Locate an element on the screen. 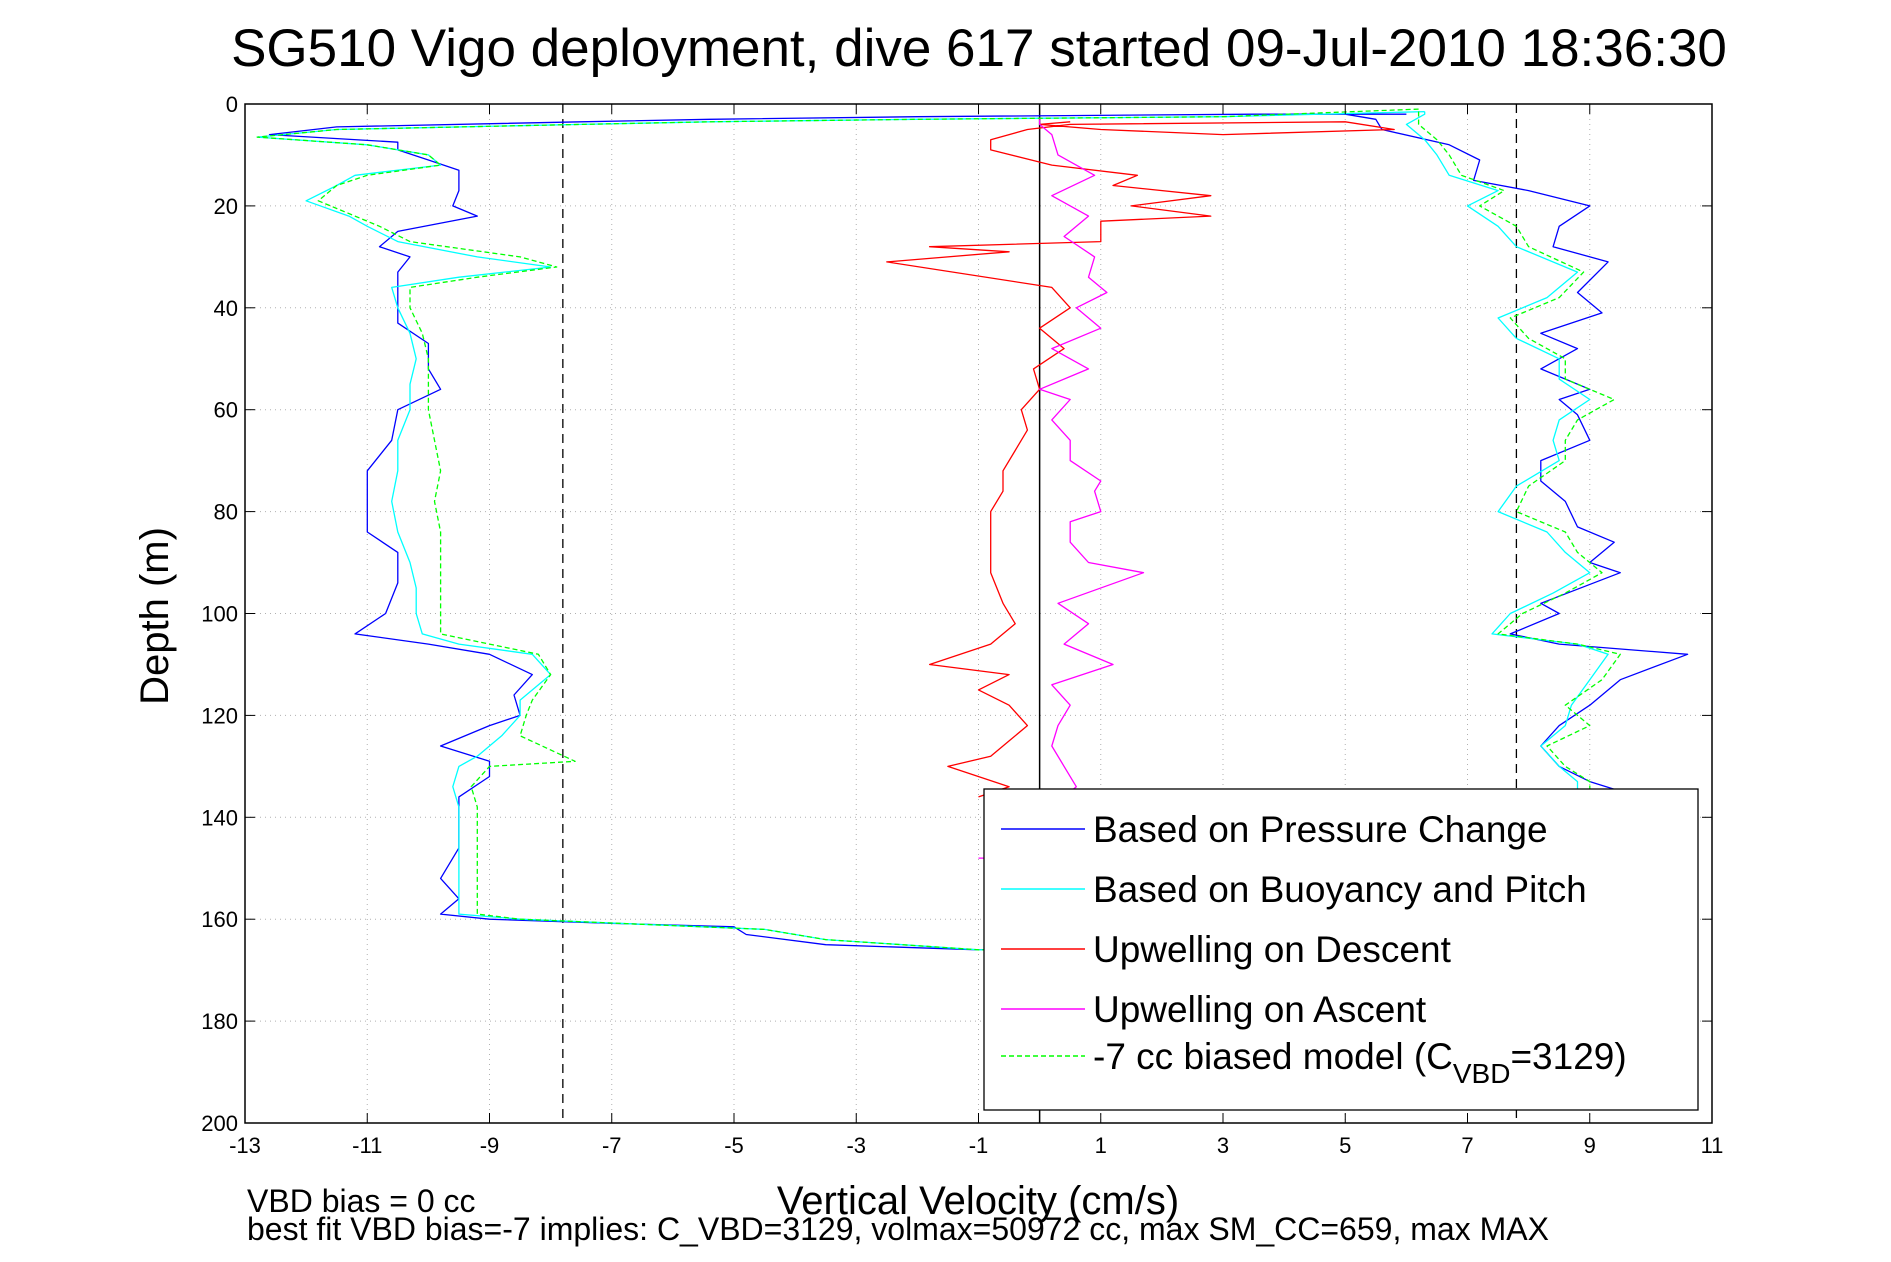  x-tick-label: 11 is located at coordinates (1712, 1145).